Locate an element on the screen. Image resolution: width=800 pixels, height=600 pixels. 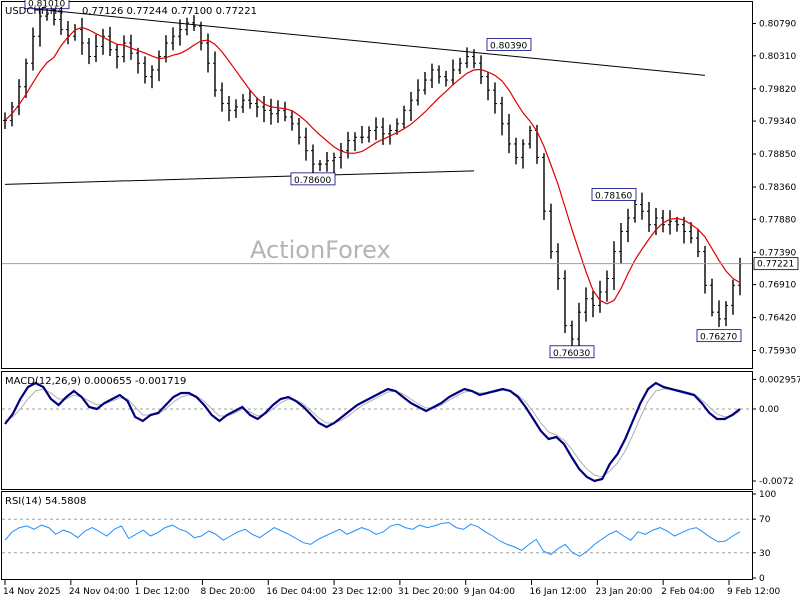
symbol-label: USDCHF,H4 is located at coordinates (34, 11).